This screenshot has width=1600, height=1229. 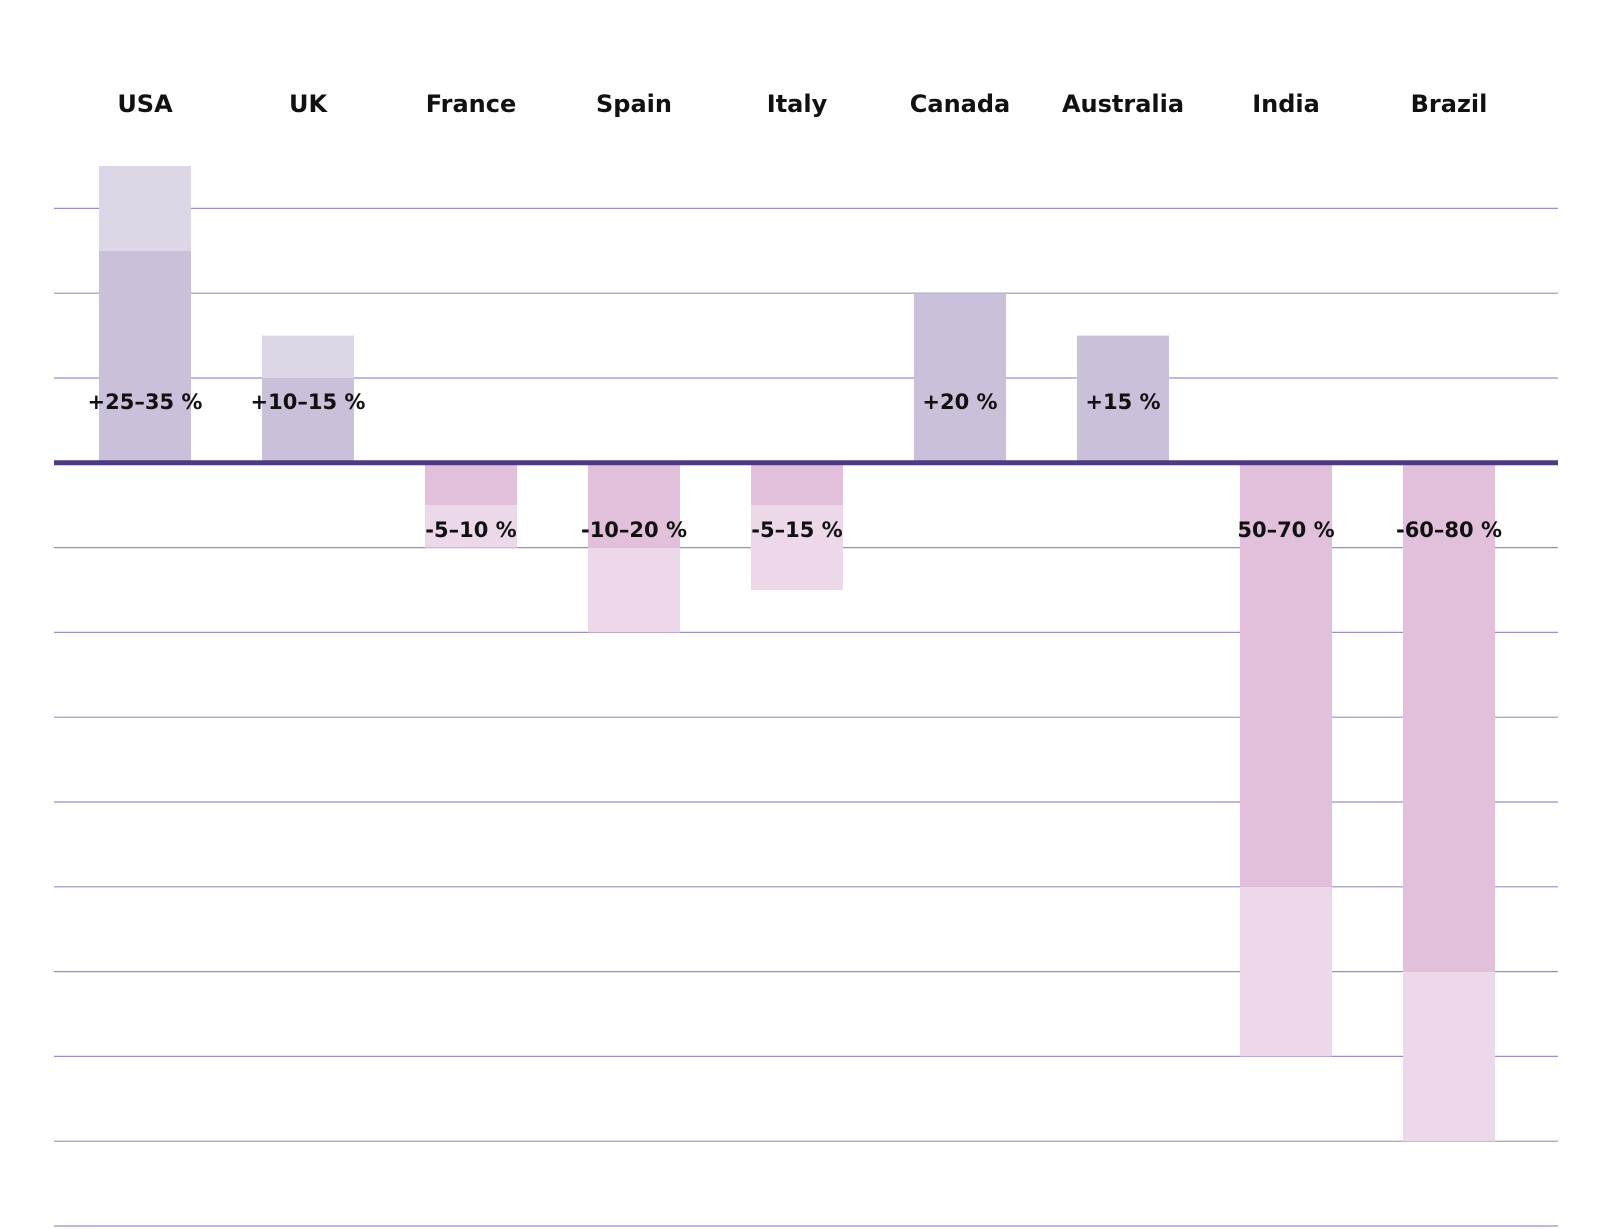 What do you see at coordinates (1285, 530) in the screenshot?
I see `value-label: 50–70 %` at bounding box center [1285, 530].